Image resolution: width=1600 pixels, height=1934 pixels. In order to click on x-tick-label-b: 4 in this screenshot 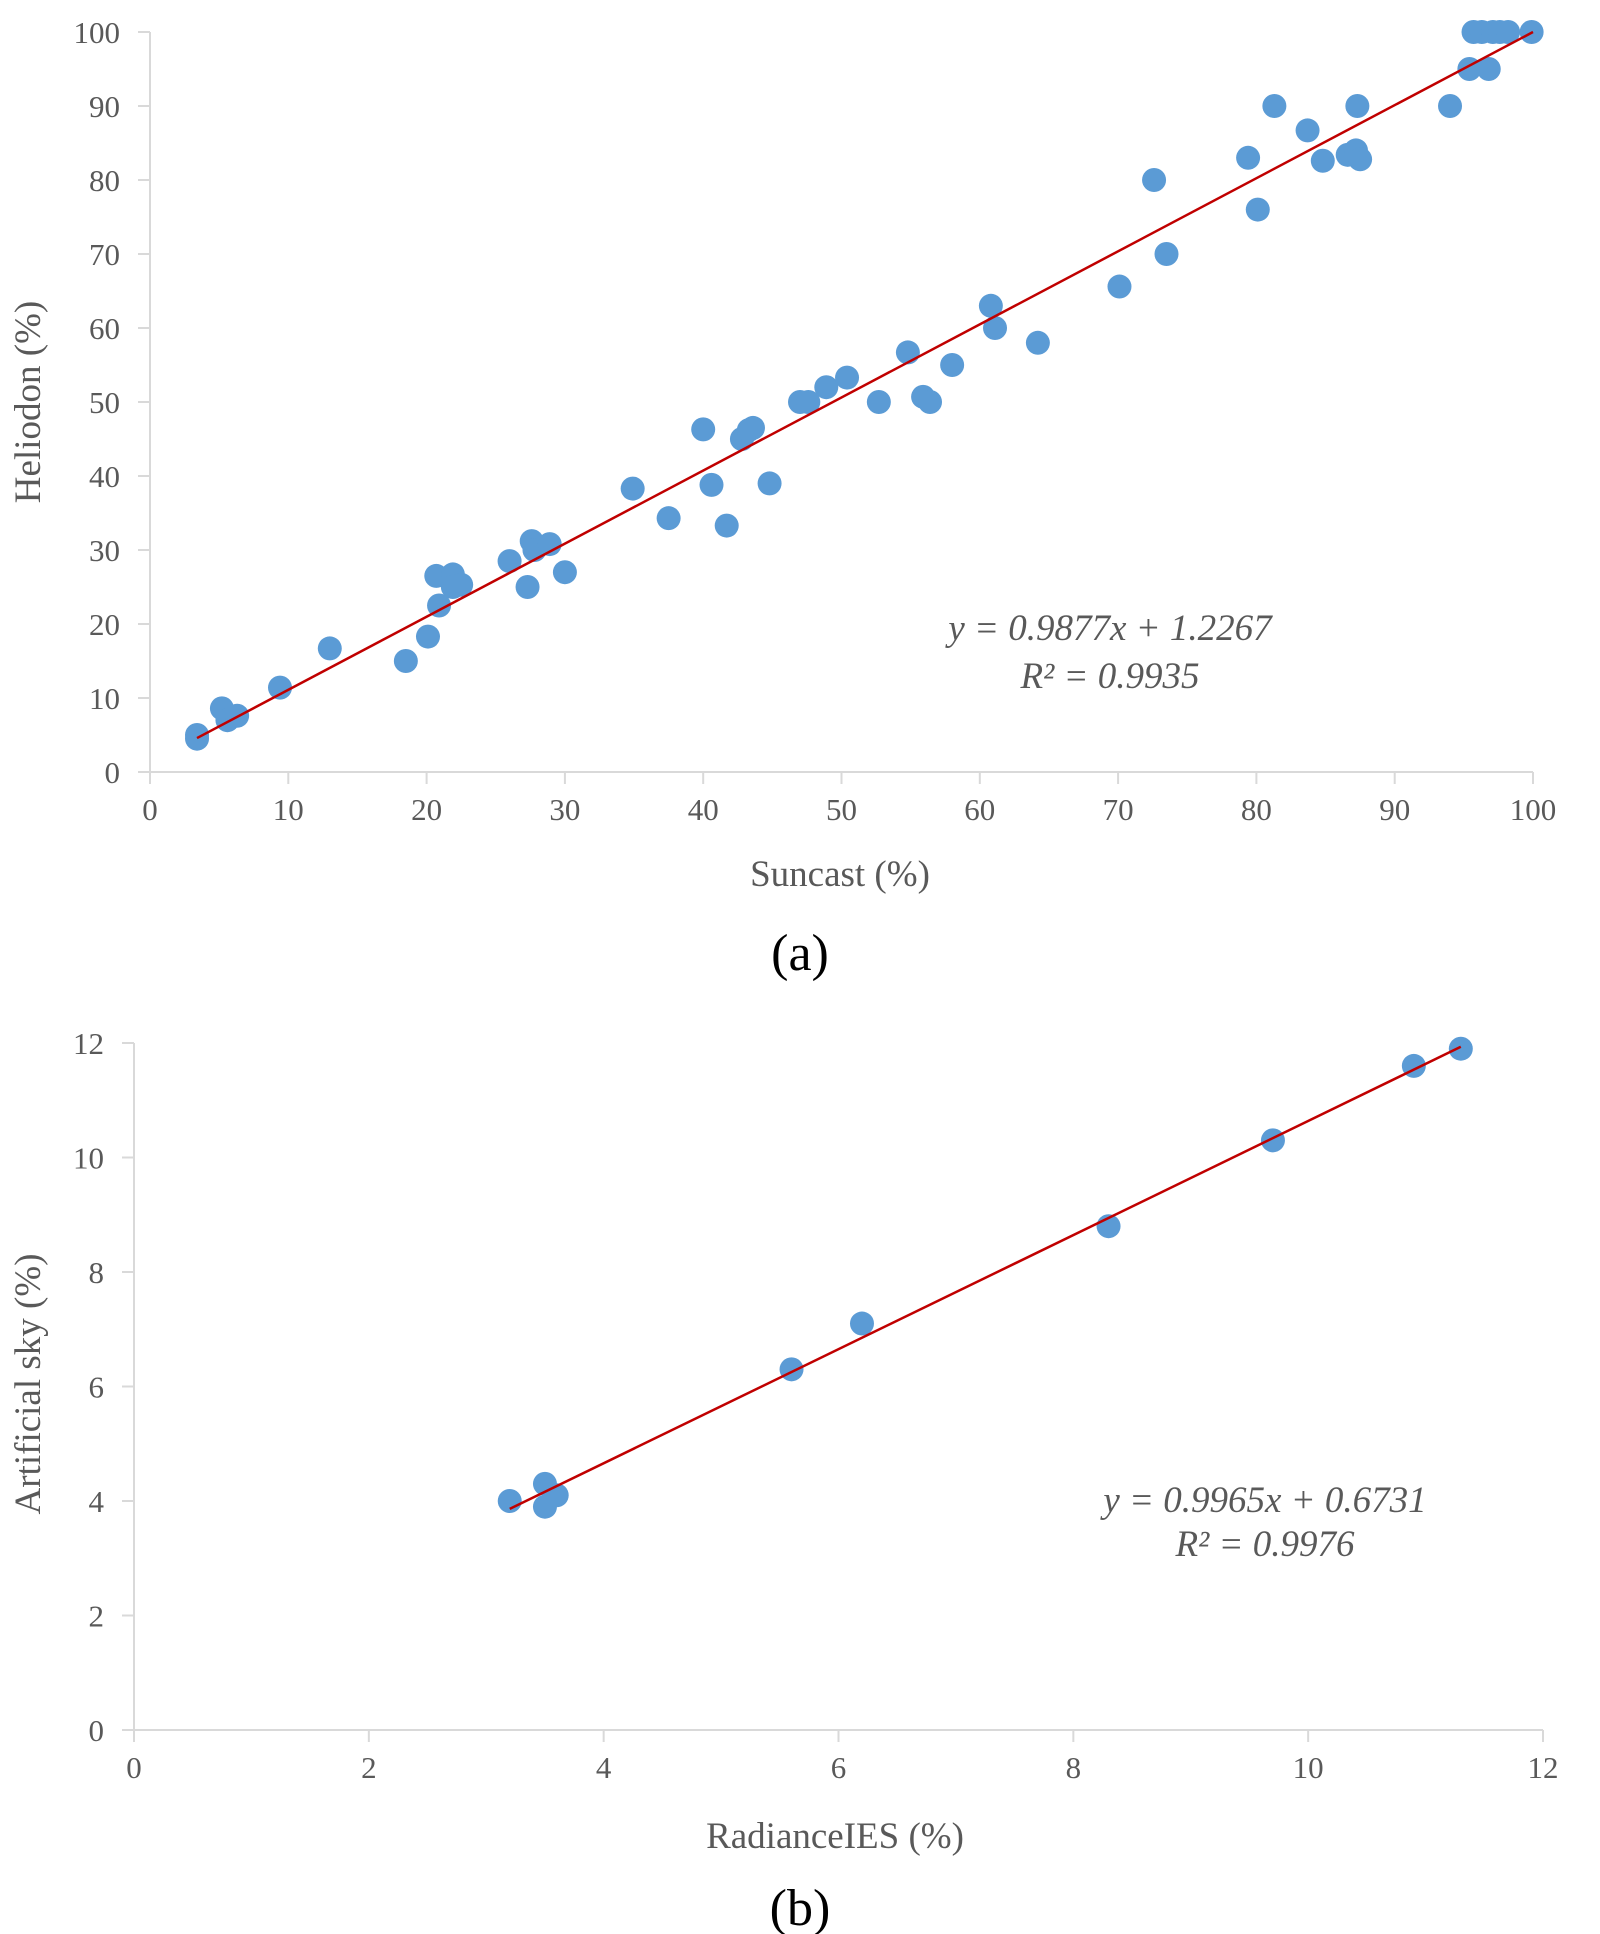, I will do `click(604, 1767)`.